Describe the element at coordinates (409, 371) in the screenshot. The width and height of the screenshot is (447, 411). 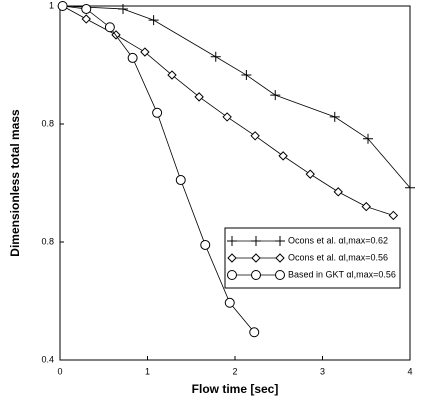
I see `x-tick-label: 4` at that location.